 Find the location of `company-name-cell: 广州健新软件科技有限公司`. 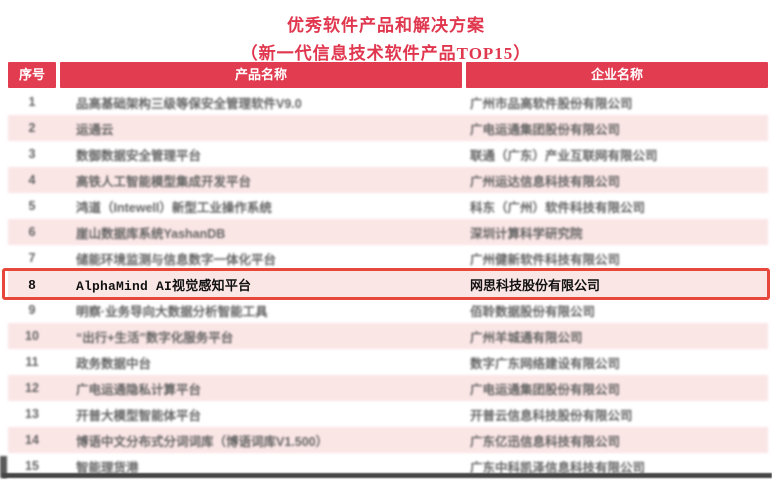

company-name-cell: 广州健新软件科技有限公司 is located at coordinates (545, 259).